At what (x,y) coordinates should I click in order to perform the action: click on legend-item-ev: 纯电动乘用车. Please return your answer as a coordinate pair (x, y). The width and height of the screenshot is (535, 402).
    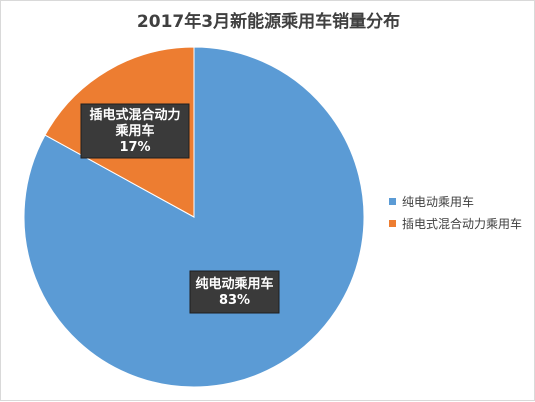
    Looking at the image, I should click on (455, 201).